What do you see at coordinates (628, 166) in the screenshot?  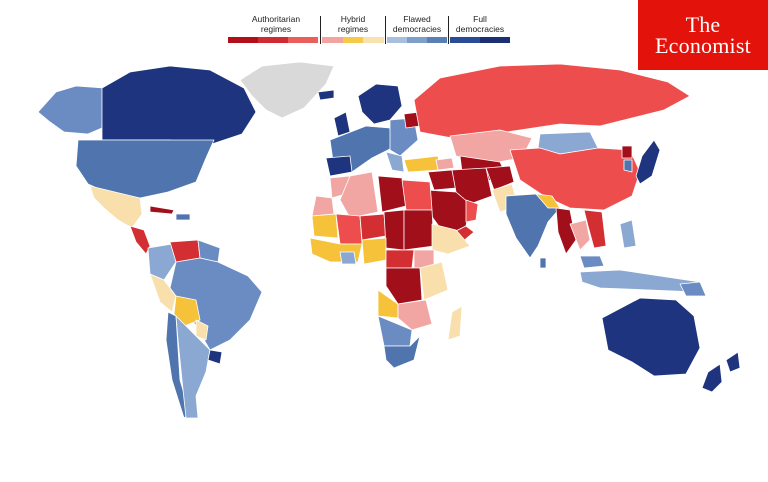 I see `south-korea` at bounding box center [628, 166].